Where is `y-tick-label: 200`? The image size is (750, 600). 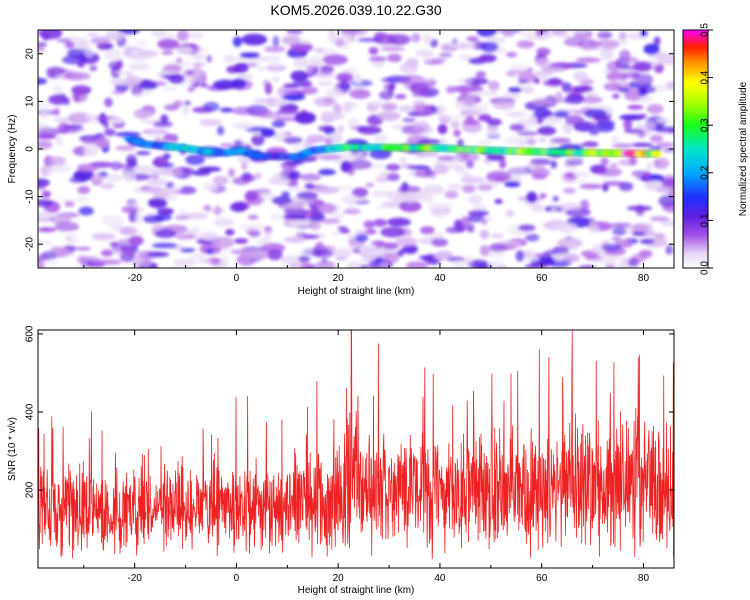
y-tick-label: 200 is located at coordinates (30, 489).